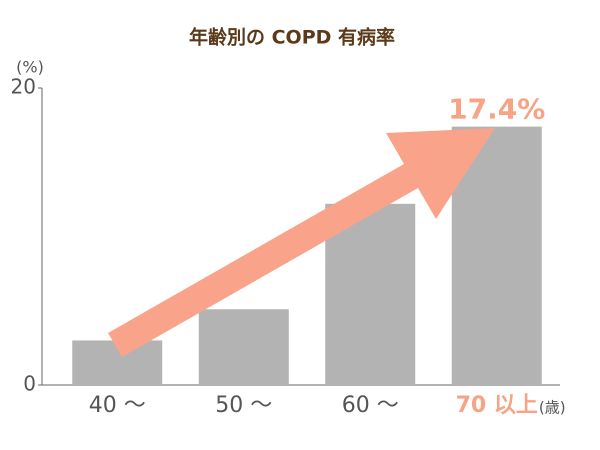 This screenshot has height=450, width=600. Describe the element at coordinates (496, 109) in the screenshot. I see `value-label: 17.4%` at that location.